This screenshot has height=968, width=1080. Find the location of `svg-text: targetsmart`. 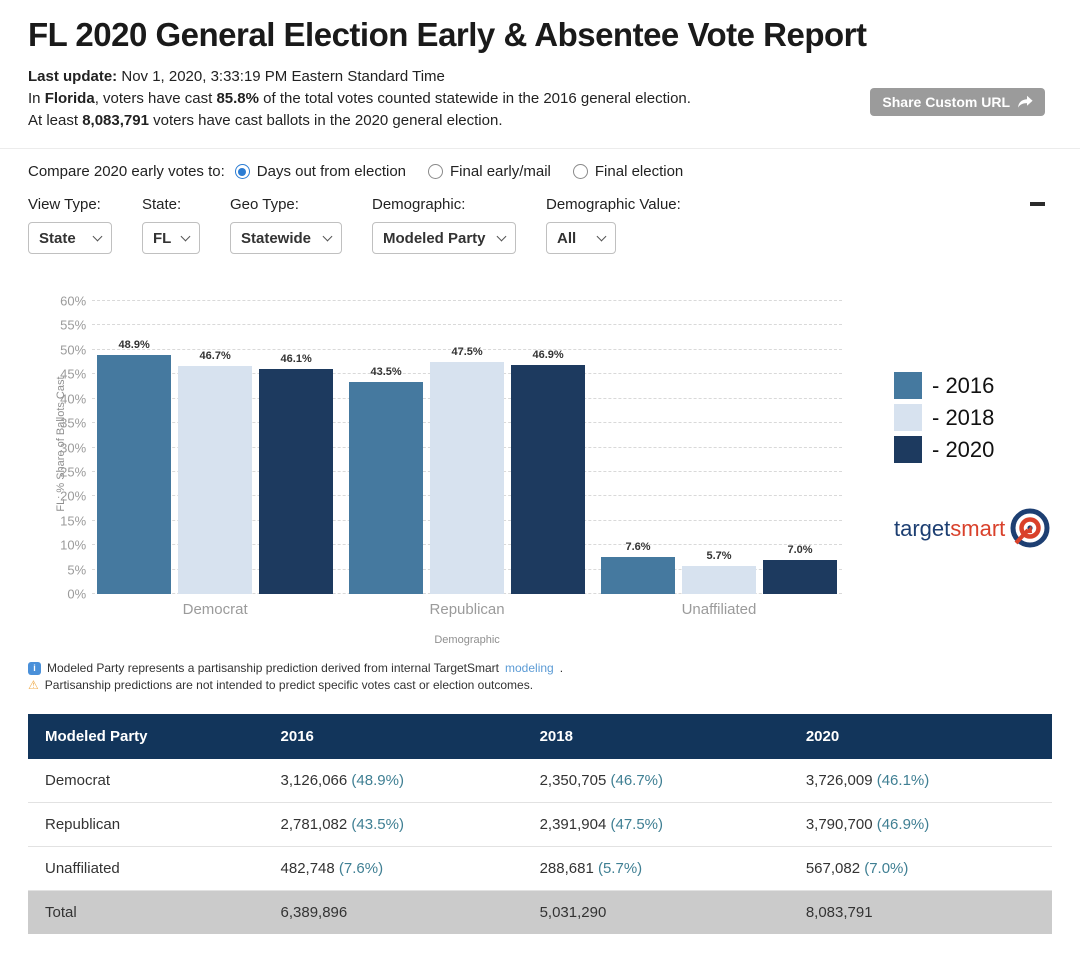

svg-text: targetsmart is located at coordinates (949, 528).